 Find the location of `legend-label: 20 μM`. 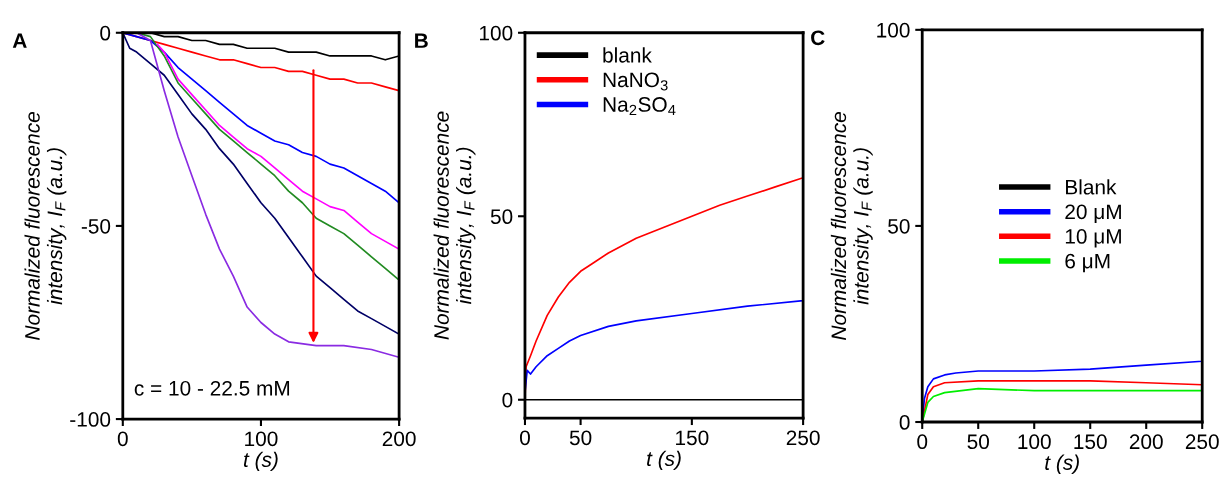

legend-label: 20 μM is located at coordinates (1093, 213).